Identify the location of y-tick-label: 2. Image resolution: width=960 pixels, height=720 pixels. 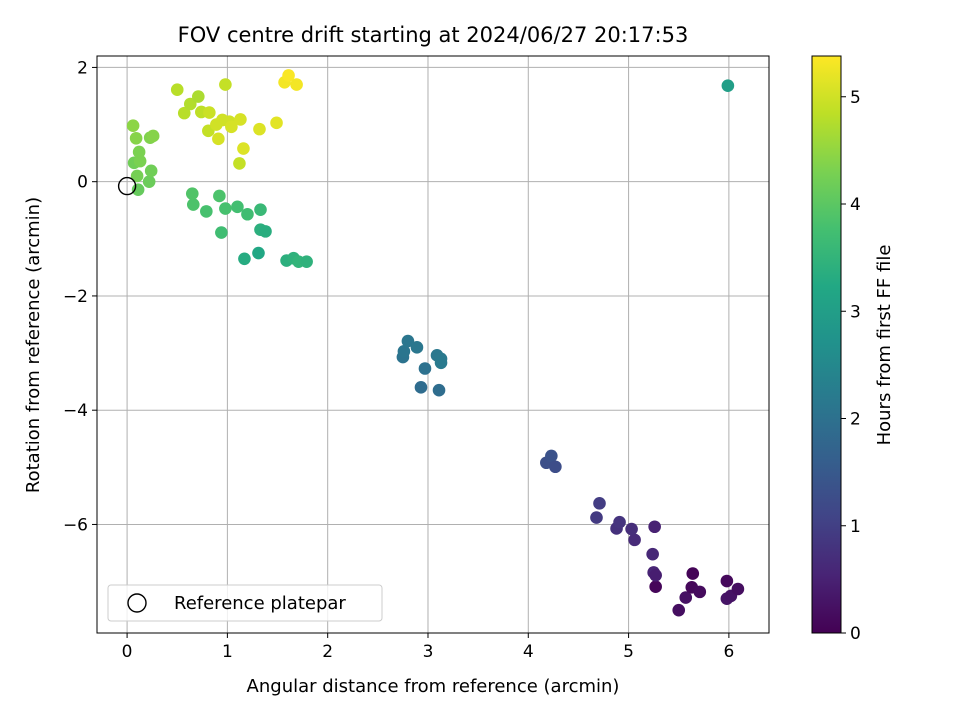
(82, 68).